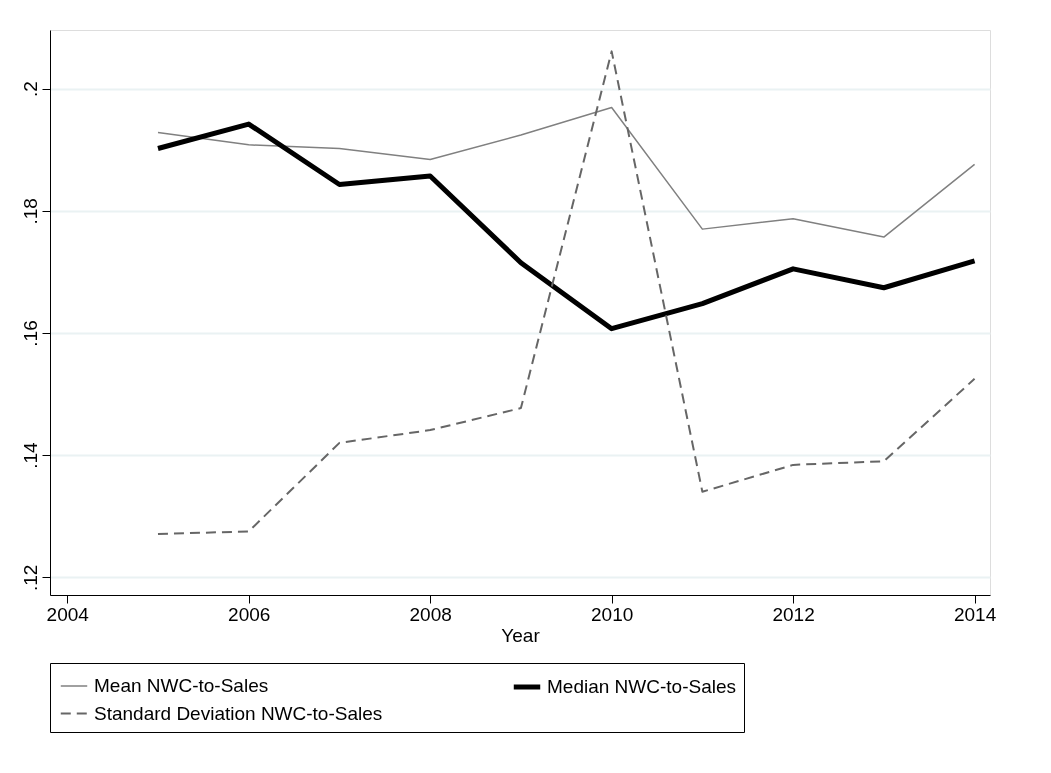 This screenshot has height=773, width=1051. I want to click on x-tick-label: 2012, so click(793, 614).